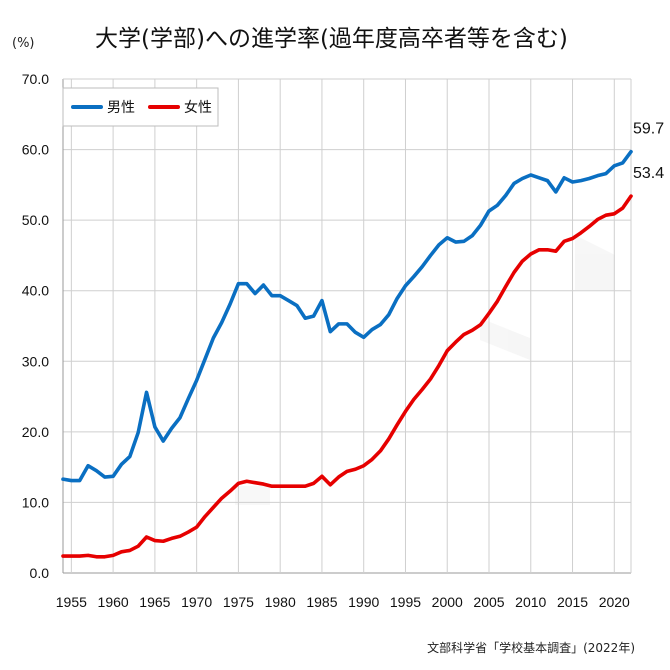 This screenshot has height=670, width=670. Describe the element at coordinates (280, 602) in the screenshot. I see `x-tick-label: 1980` at that location.